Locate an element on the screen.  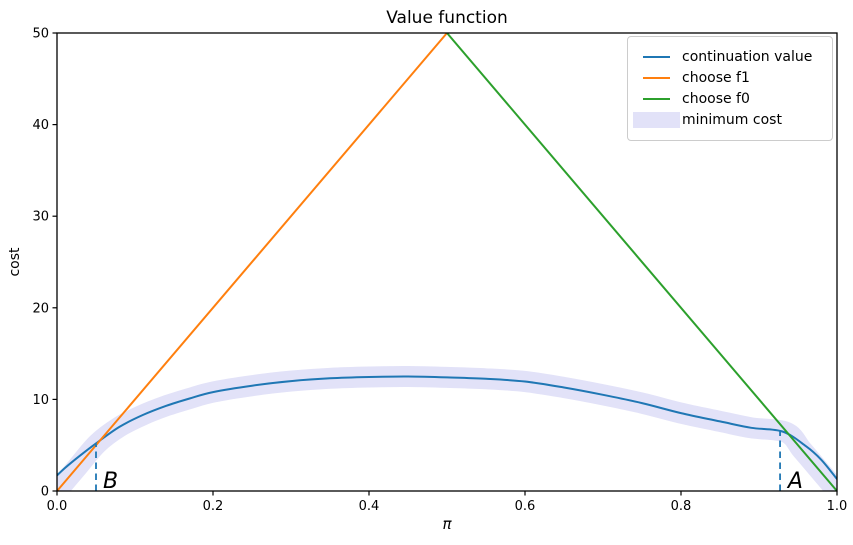
legend-item-choose-f1: choose f1 is located at coordinates (727, 77).